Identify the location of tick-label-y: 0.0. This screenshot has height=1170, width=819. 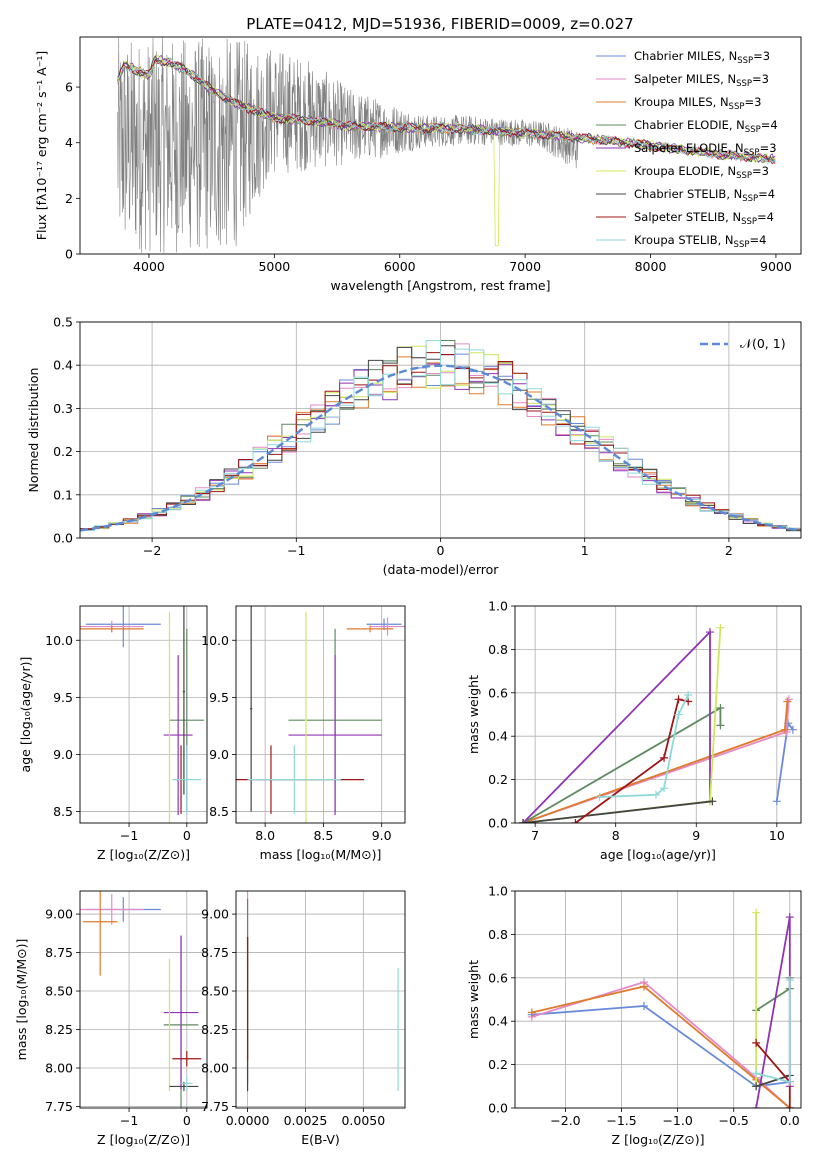
(498, 823).